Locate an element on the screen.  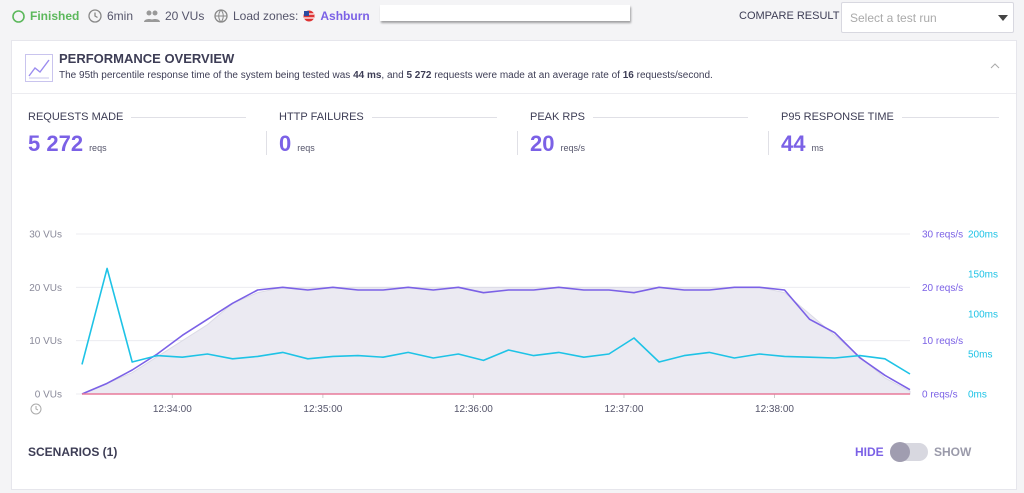
load-zone: Ashburn is located at coordinates (345, 16).